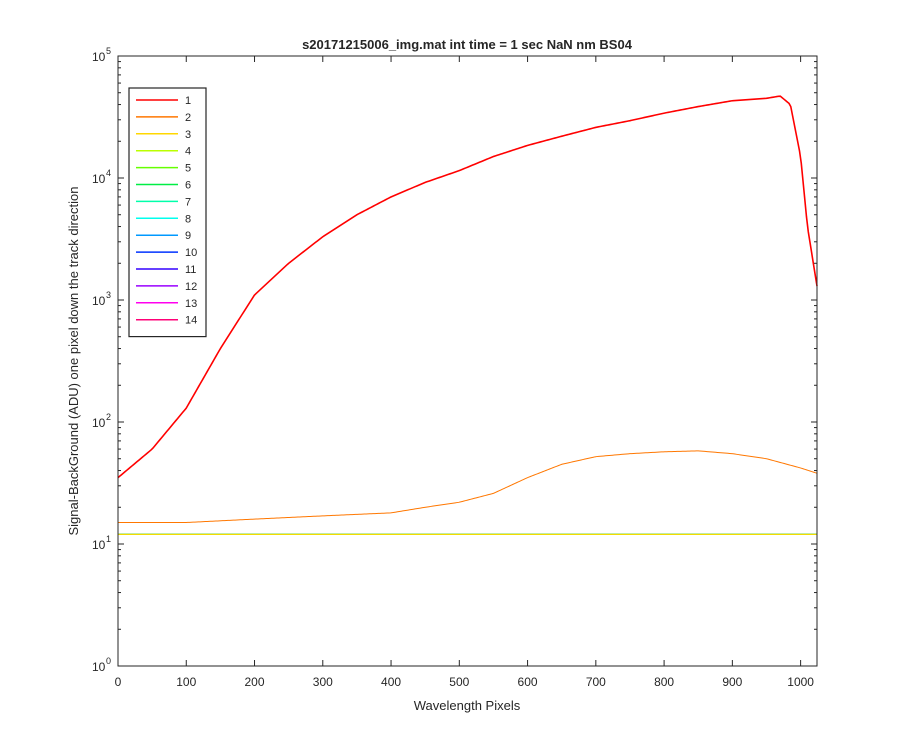 The height and width of the screenshot is (755, 900). What do you see at coordinates (323, 682) in the screenshot?
I see `x-tick-label: 300` at bounding box center [323, 682].